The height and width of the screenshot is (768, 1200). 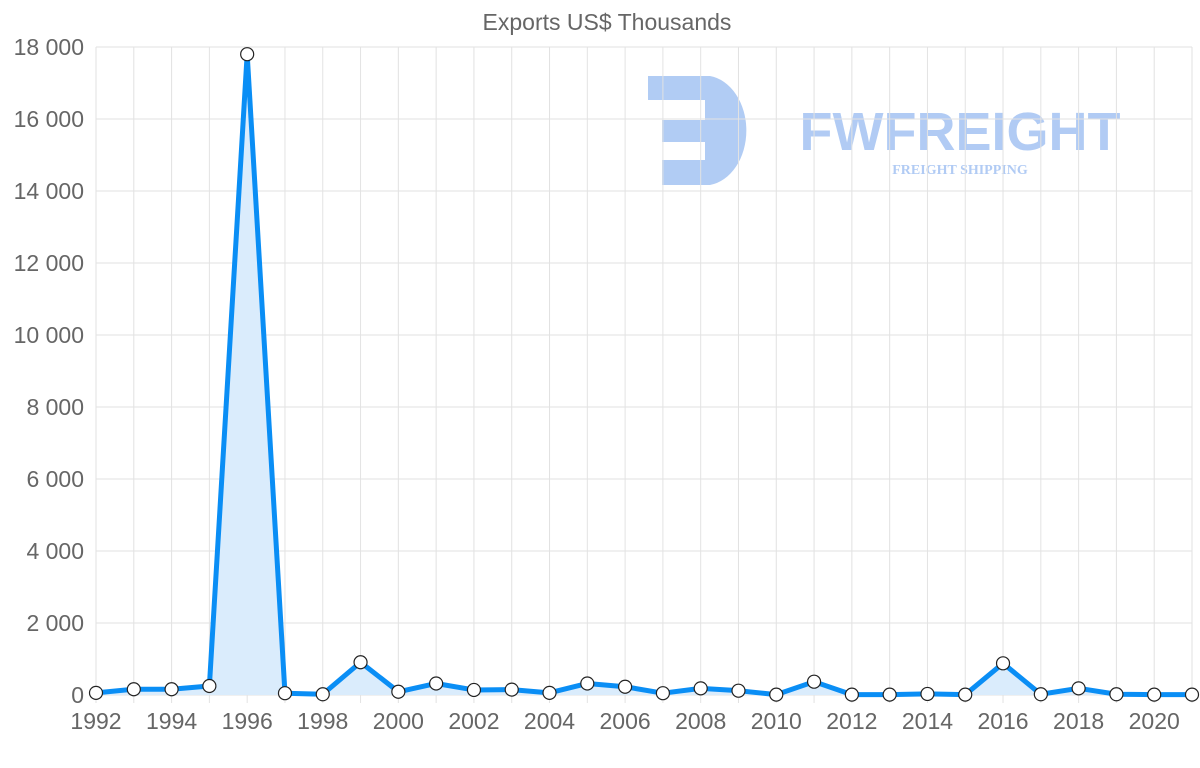 What do you see at coordinates (49, 119) in the screenshot?
I see `y-tick-label: 16 000` at bounding box center [49, 119].